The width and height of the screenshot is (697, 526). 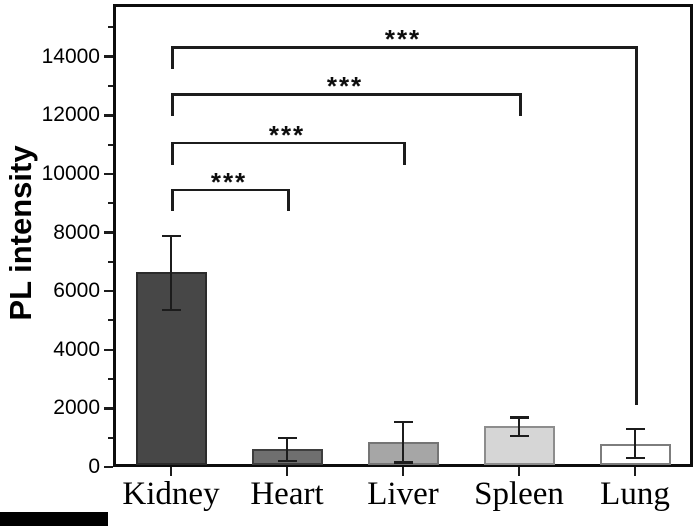 I want to click on error-cap-bottom-spleen, so click(x=519, y=436).